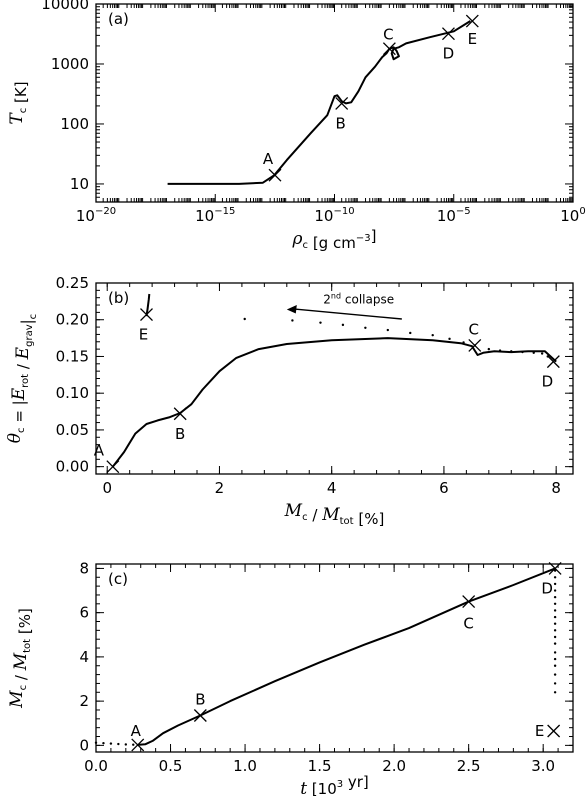  What do you see at coordinates (136, 731) in the screenshot?
I see `marker-label-c-A: A` at bounding box center [136, 731].